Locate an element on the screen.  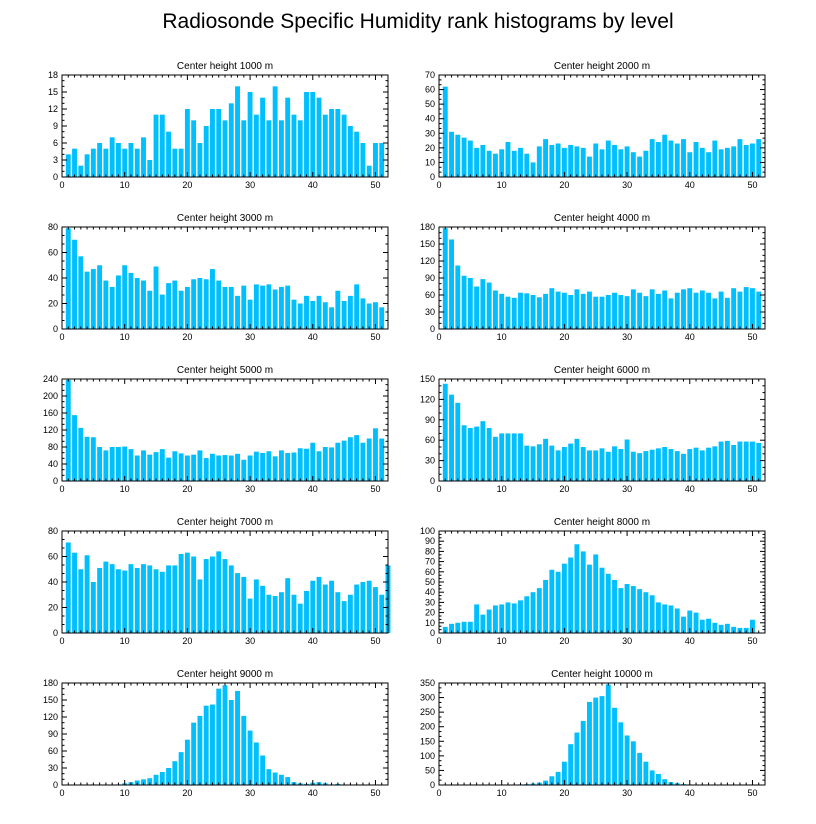
y-tick-label: 10 is located at coordinates (430, 623).